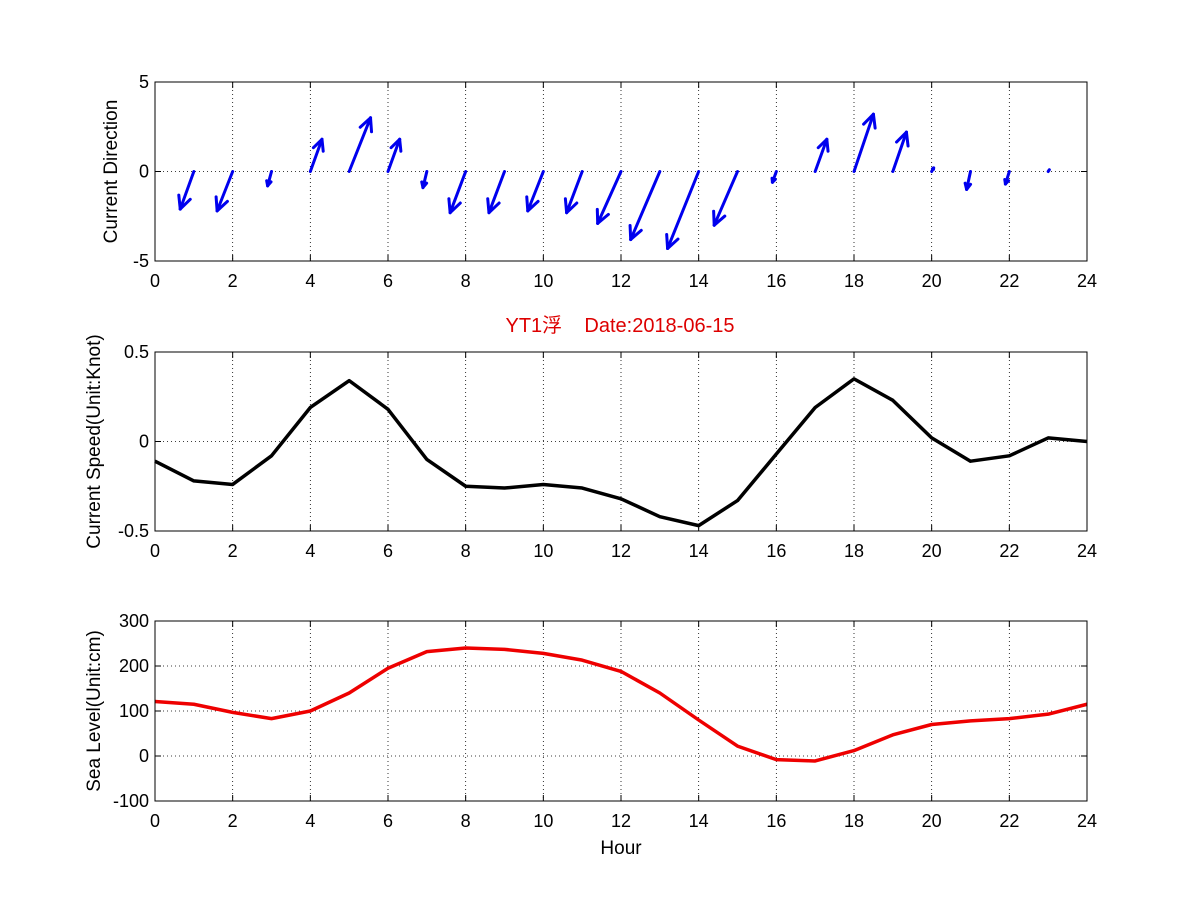 Image resolution: width=1201 pixels, height=901 pixels. I want to click on sea-level-x-tick-label: 16, so click(776, 821).